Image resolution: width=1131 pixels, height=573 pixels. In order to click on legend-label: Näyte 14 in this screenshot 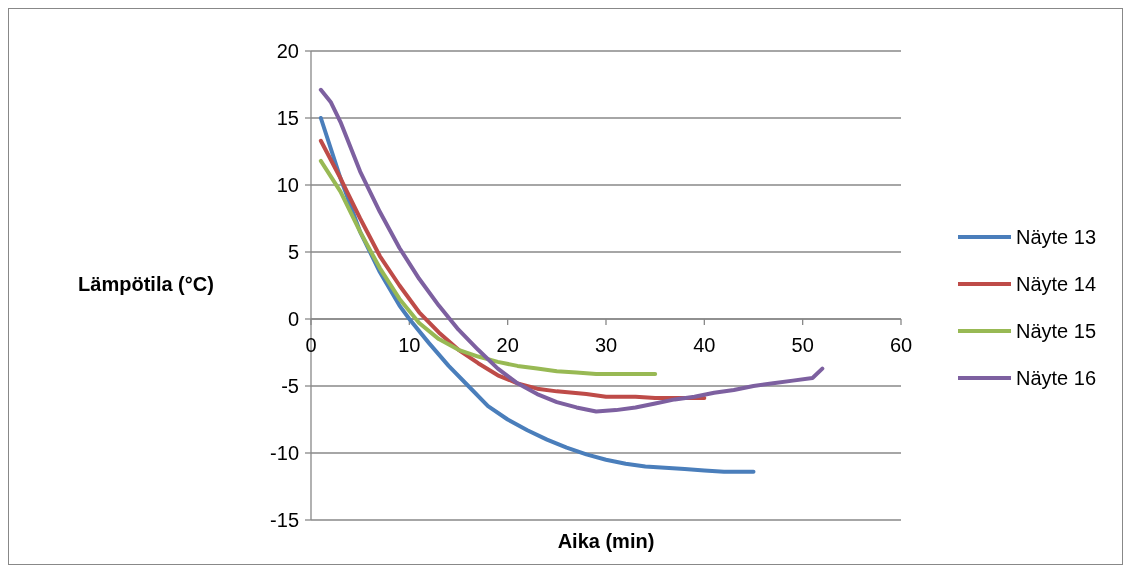, I will do `click(1056, 284)`.